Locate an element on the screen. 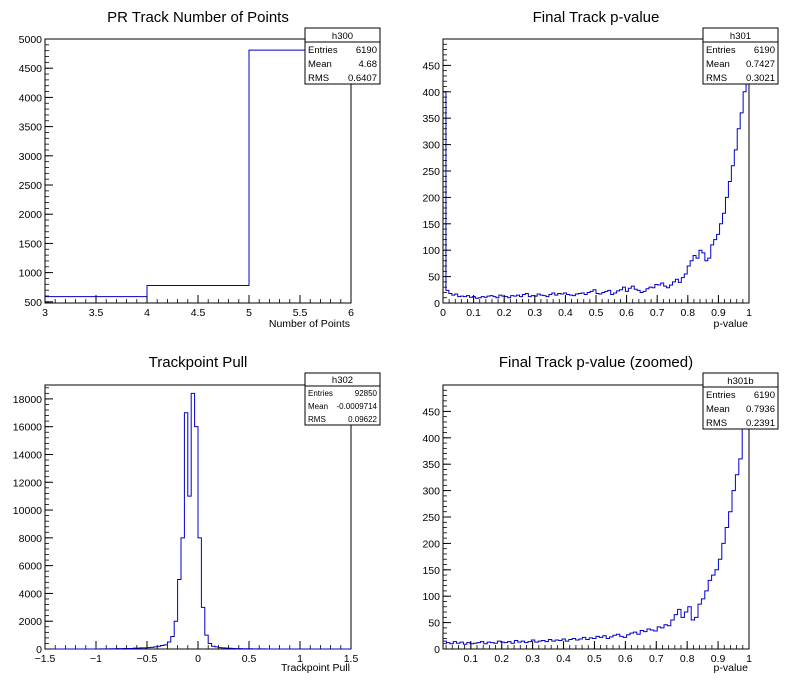 The height and width of the screenshot is (690, 796). y-tick-label: 300 is located at coordinates (431, 492).